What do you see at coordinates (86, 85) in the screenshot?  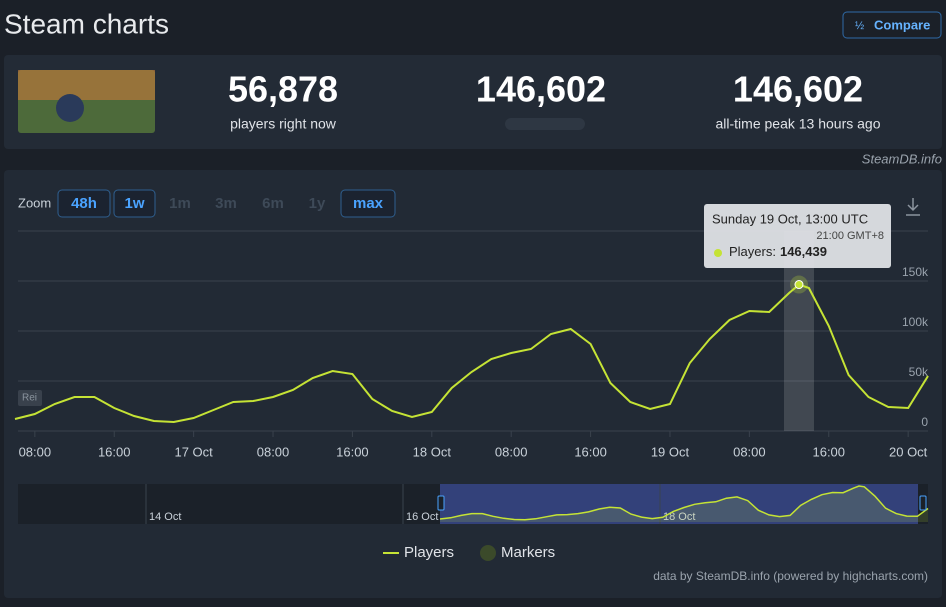 I see `game-image-sky` at bounding box center [86, 85].